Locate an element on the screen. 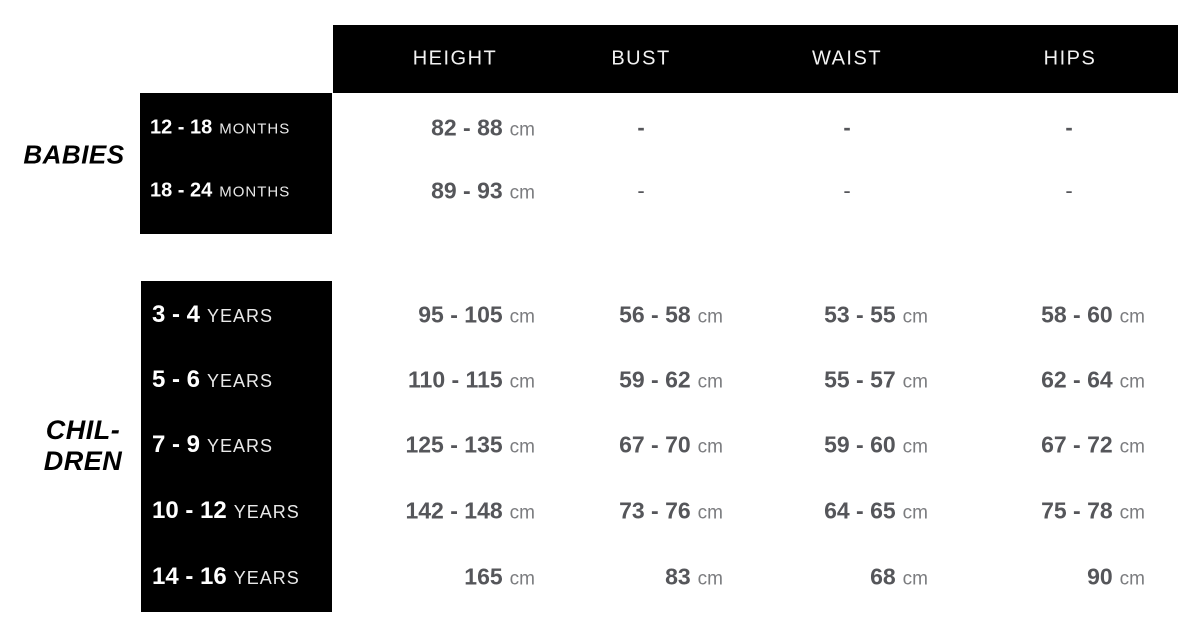 The height and width of the screenshot is (642, 1200). cell-children2-height: 125 - 135 cm is located at coordinates (435, 445).